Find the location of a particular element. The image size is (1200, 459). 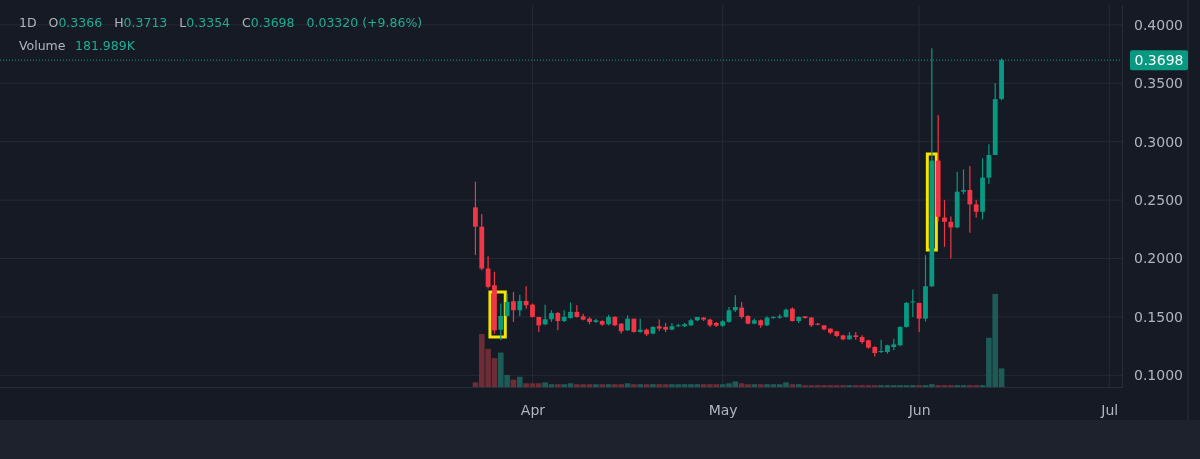

x-tick-label: May is located at coordinates (723, 409).